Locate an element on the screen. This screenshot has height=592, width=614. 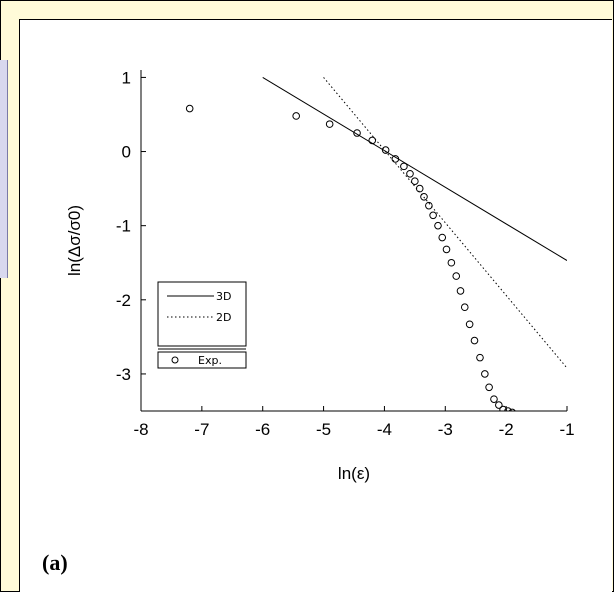
y-tick-label: -1 is located at coordinates (123, 226).